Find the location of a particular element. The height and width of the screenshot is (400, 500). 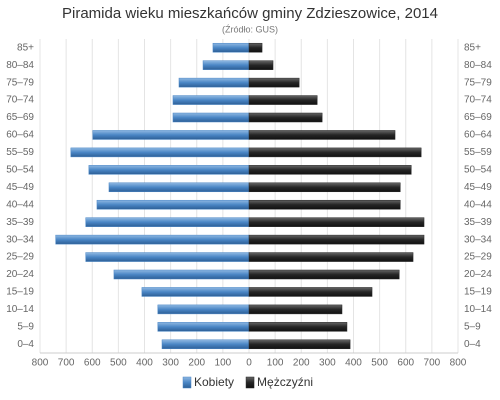

x-tick-label: 0 is located at coordinates (249, 363).